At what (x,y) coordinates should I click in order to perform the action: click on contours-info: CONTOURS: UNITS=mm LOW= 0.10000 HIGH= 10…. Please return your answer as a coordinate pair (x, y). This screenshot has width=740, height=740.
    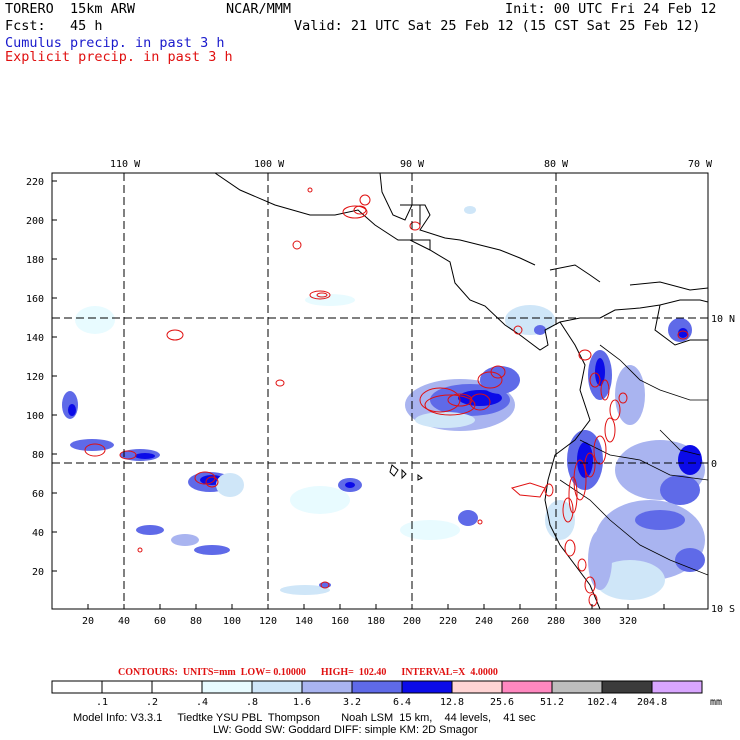
    Looking at the image, I should click on (308, 672).